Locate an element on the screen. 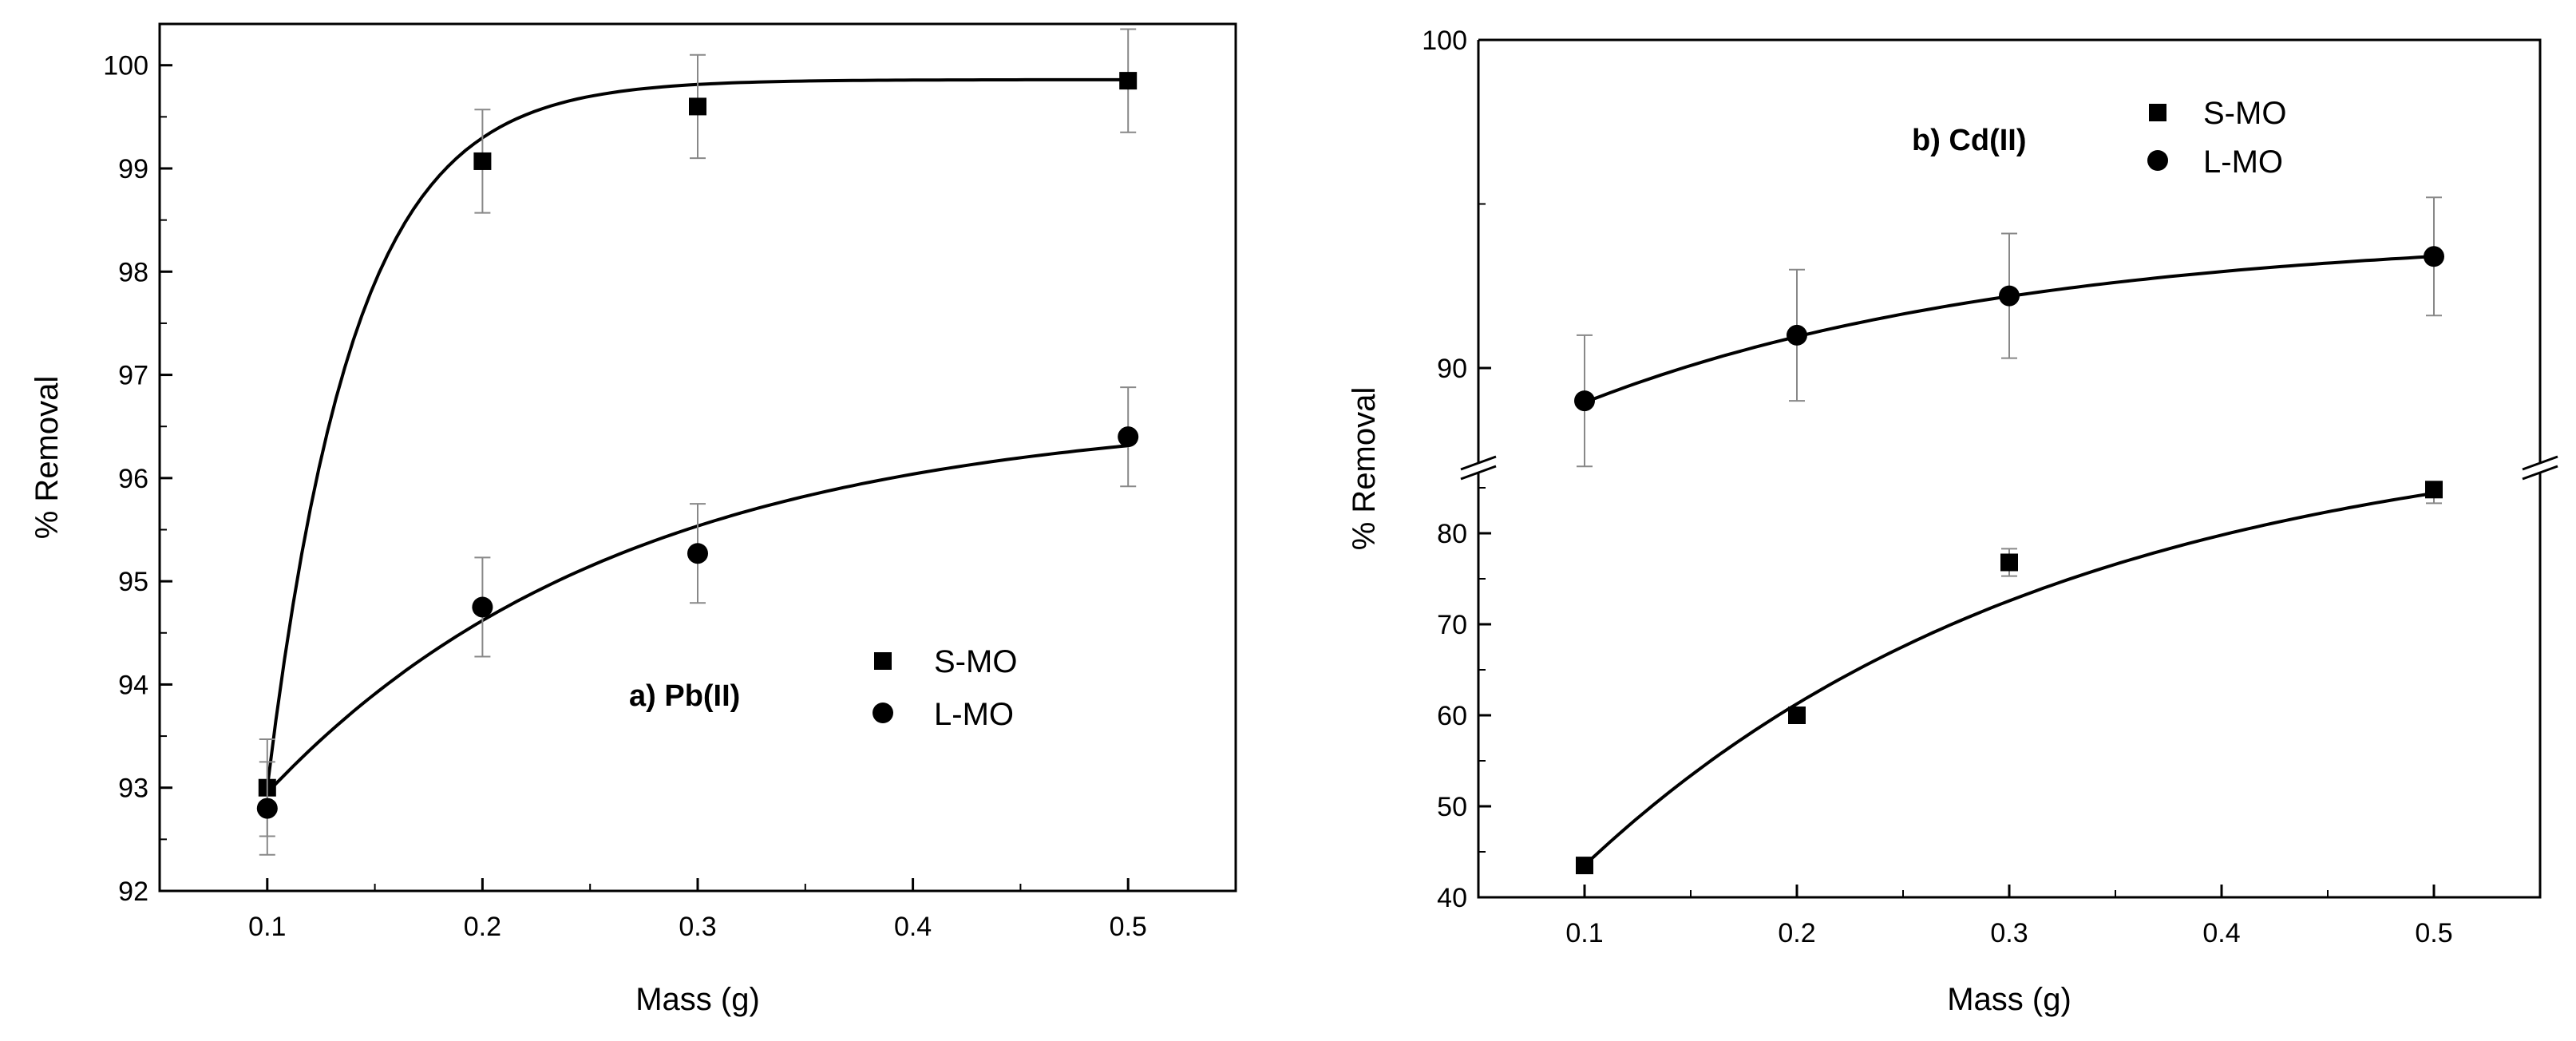 This screenshot has width=2576, height=1041. y-tick-label: 80 is located at coordinates (1452, 534).